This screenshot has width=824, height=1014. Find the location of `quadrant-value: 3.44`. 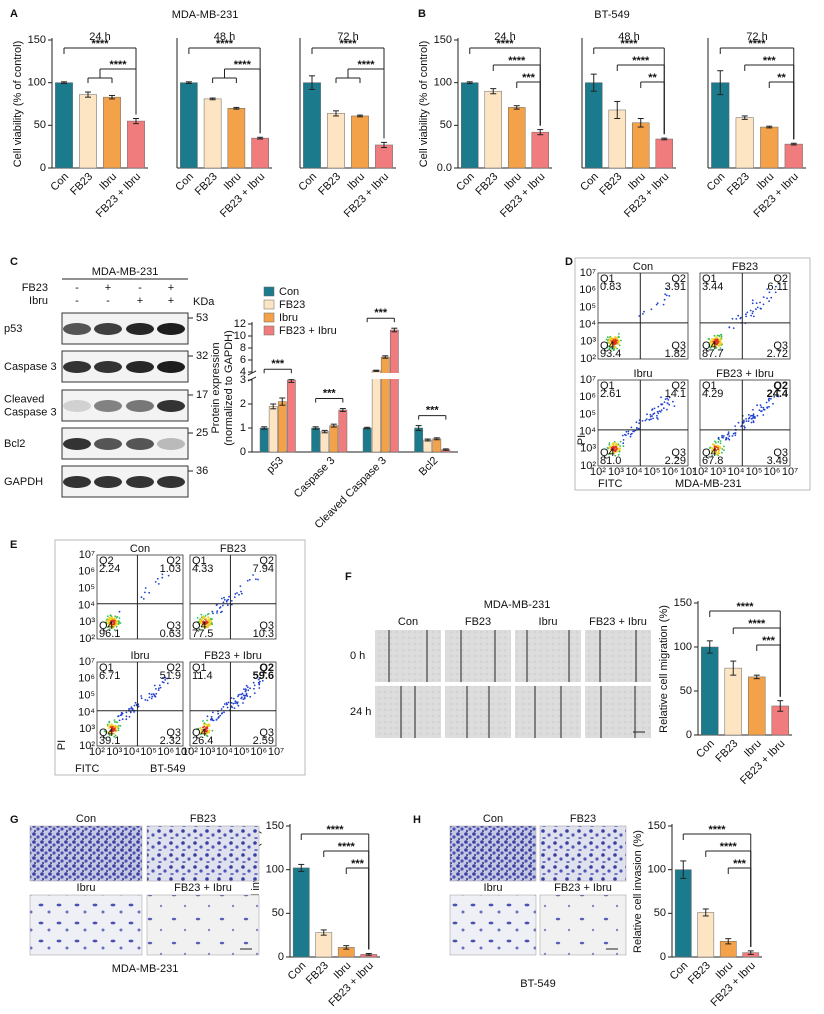

quadrant-value: 3.44 is located at coordinates (712, 287).